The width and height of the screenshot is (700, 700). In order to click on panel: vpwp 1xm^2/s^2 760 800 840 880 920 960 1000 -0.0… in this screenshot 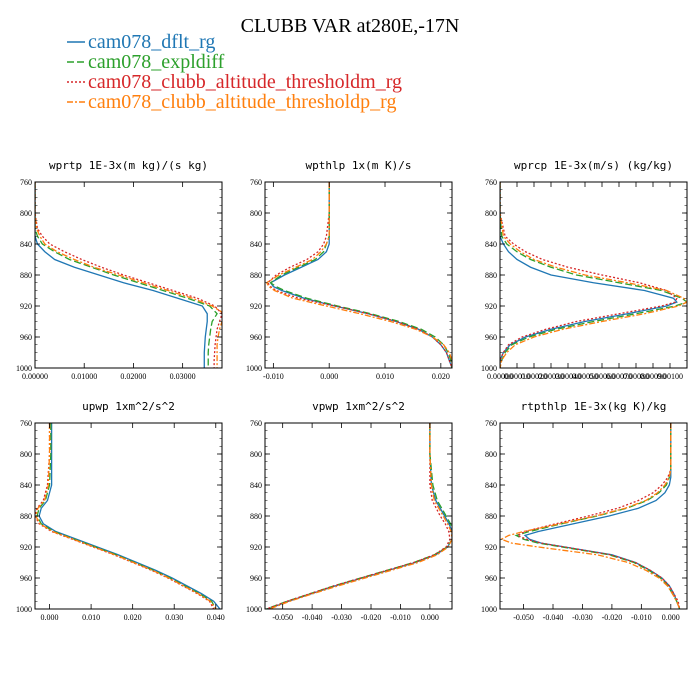, I will do `click(349, 511)`.